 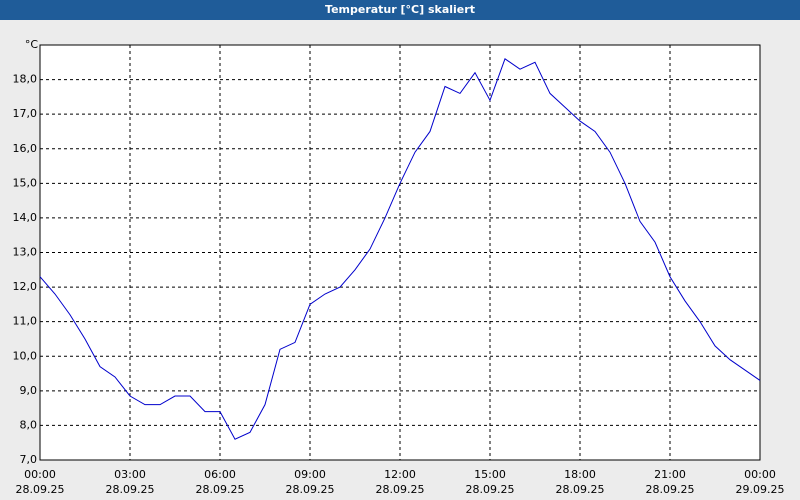 I want to click on y-tick-label: 12,0, so click(x=25, y=286).